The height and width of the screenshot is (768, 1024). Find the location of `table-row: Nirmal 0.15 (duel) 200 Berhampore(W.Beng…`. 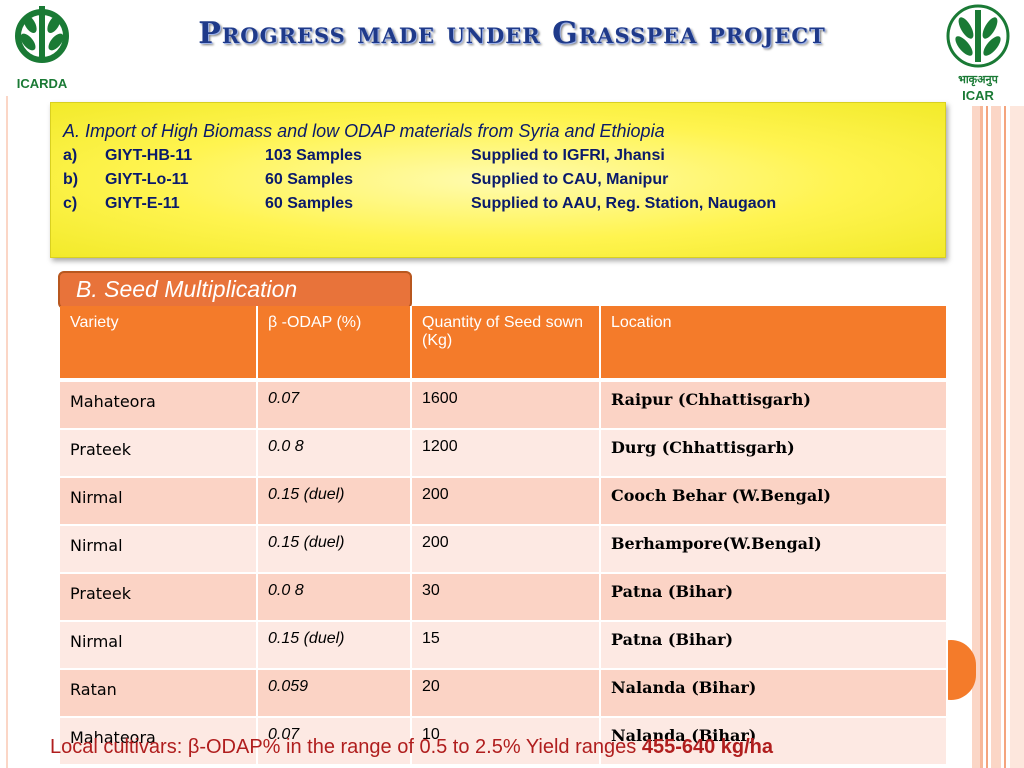

table-row: Nirmal 0.15 (duel) 200 Berhampore(W.Beng… is located at coordinates (504, 549).